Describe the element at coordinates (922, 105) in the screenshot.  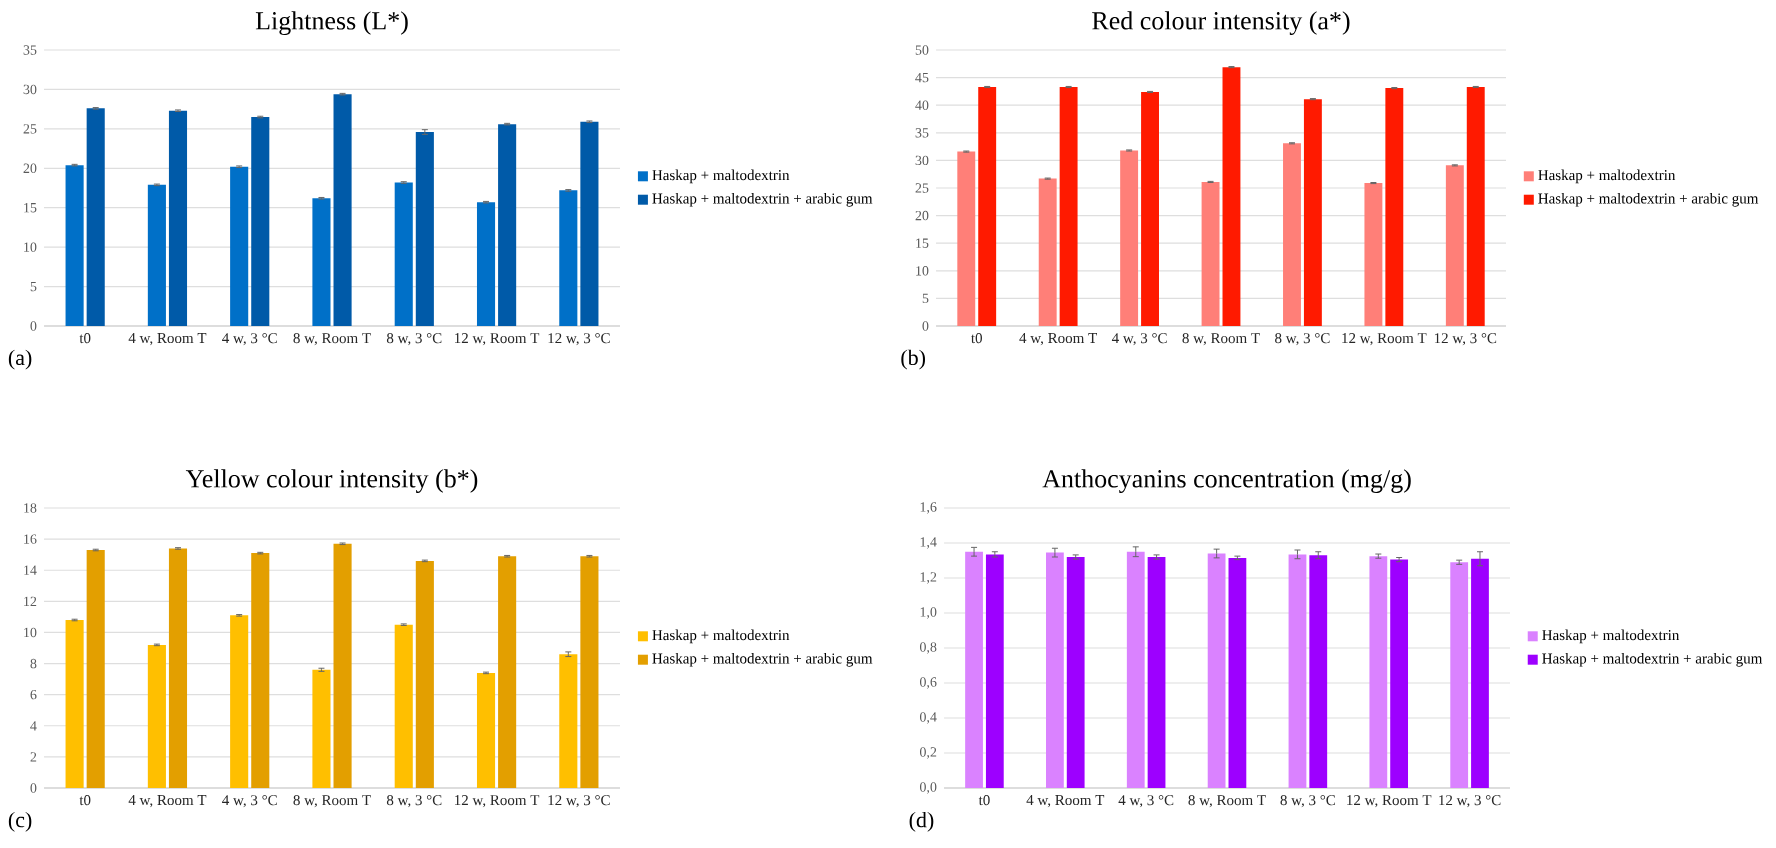
I see `y-tick-label: 40` at that location.